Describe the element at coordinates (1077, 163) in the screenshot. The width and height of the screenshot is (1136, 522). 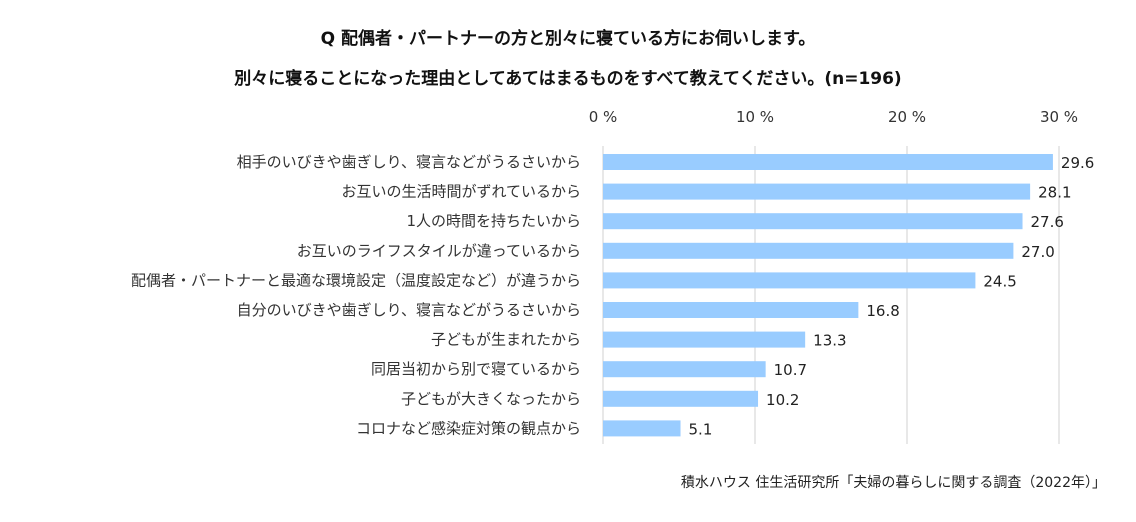
I see `data-label: 29.6` at that location.